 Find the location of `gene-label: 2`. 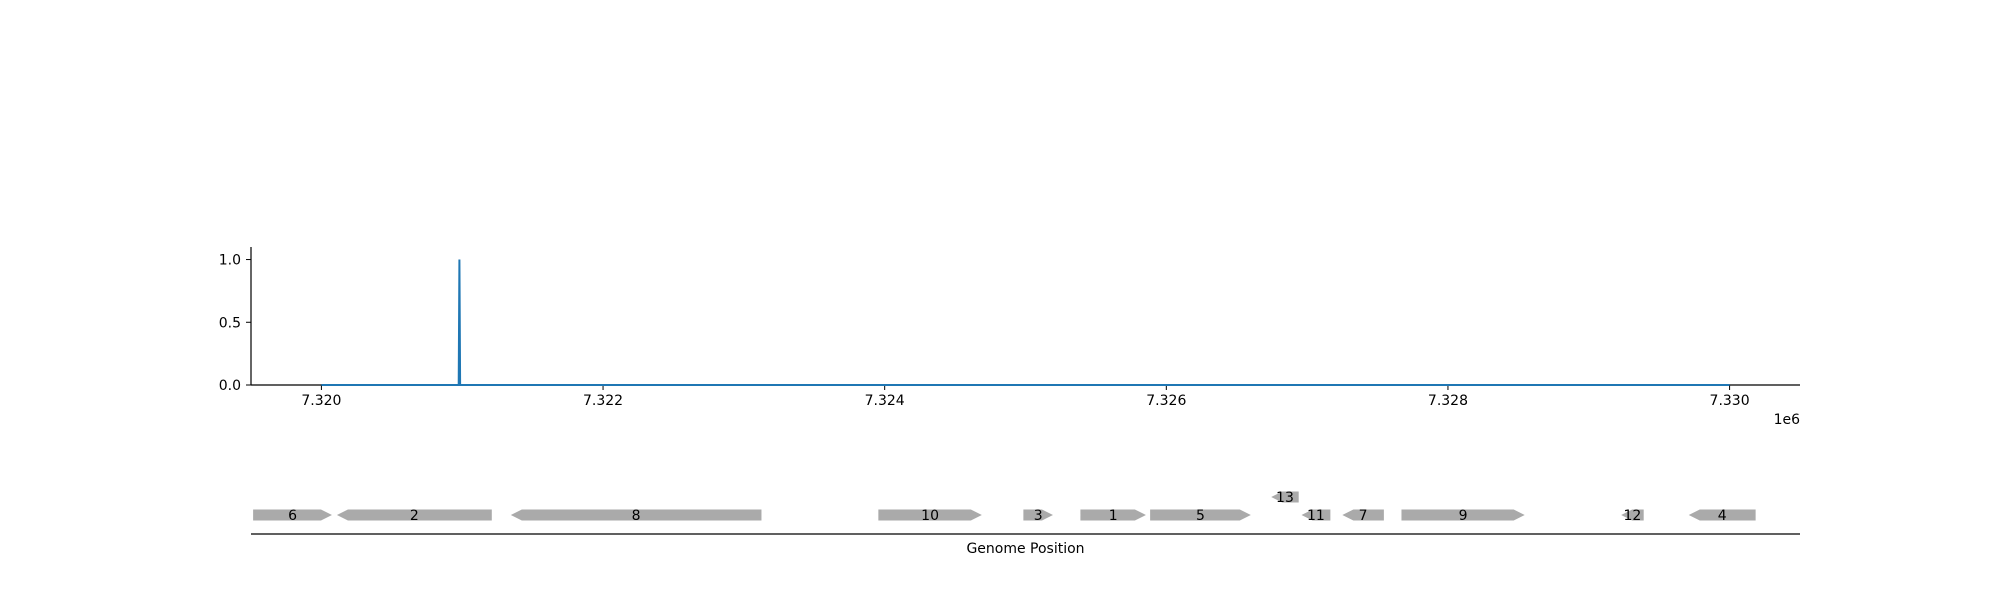

gene-label: 2 is located at coordinates (414, 516).